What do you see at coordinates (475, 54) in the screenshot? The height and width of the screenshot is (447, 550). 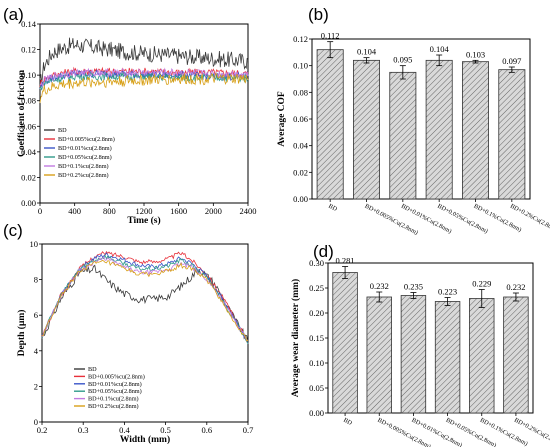 I see `data-label: 0.103` at bounding box center [475, 54].